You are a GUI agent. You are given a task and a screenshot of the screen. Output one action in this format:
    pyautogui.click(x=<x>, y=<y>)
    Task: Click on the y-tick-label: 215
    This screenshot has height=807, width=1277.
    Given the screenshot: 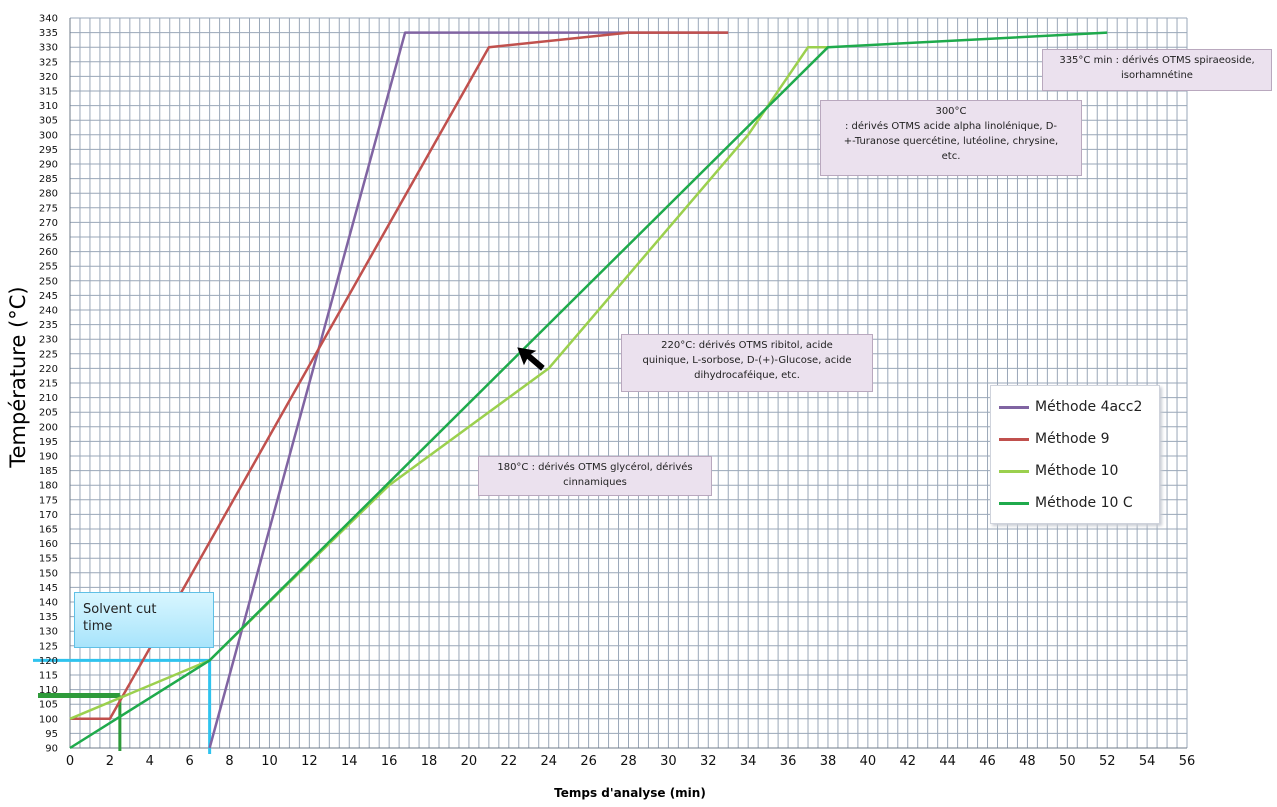 What is the action you would take?
    pyautogui.click(x=48, y=384)
    